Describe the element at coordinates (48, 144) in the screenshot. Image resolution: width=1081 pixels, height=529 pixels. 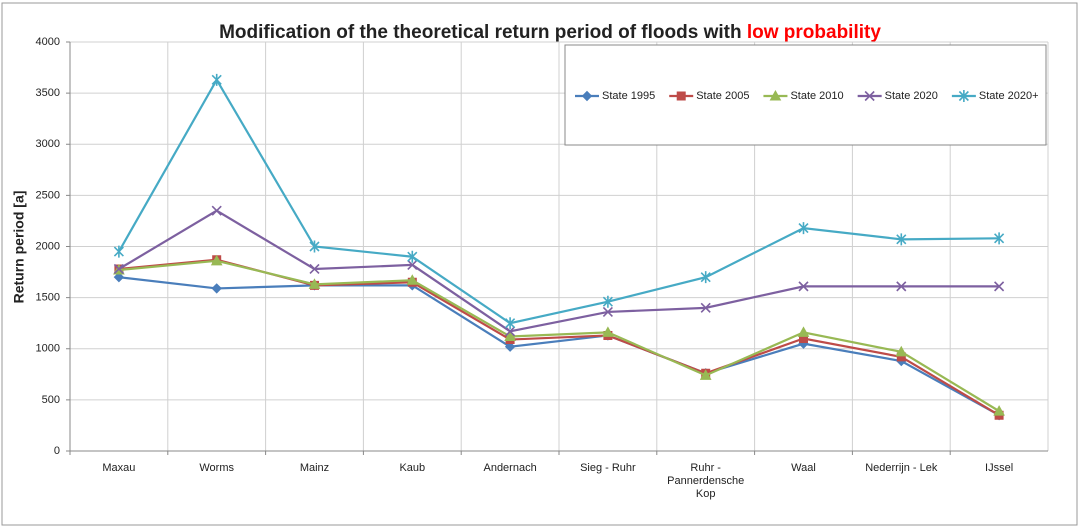
I see `y-tick-label: 3000` at that location.